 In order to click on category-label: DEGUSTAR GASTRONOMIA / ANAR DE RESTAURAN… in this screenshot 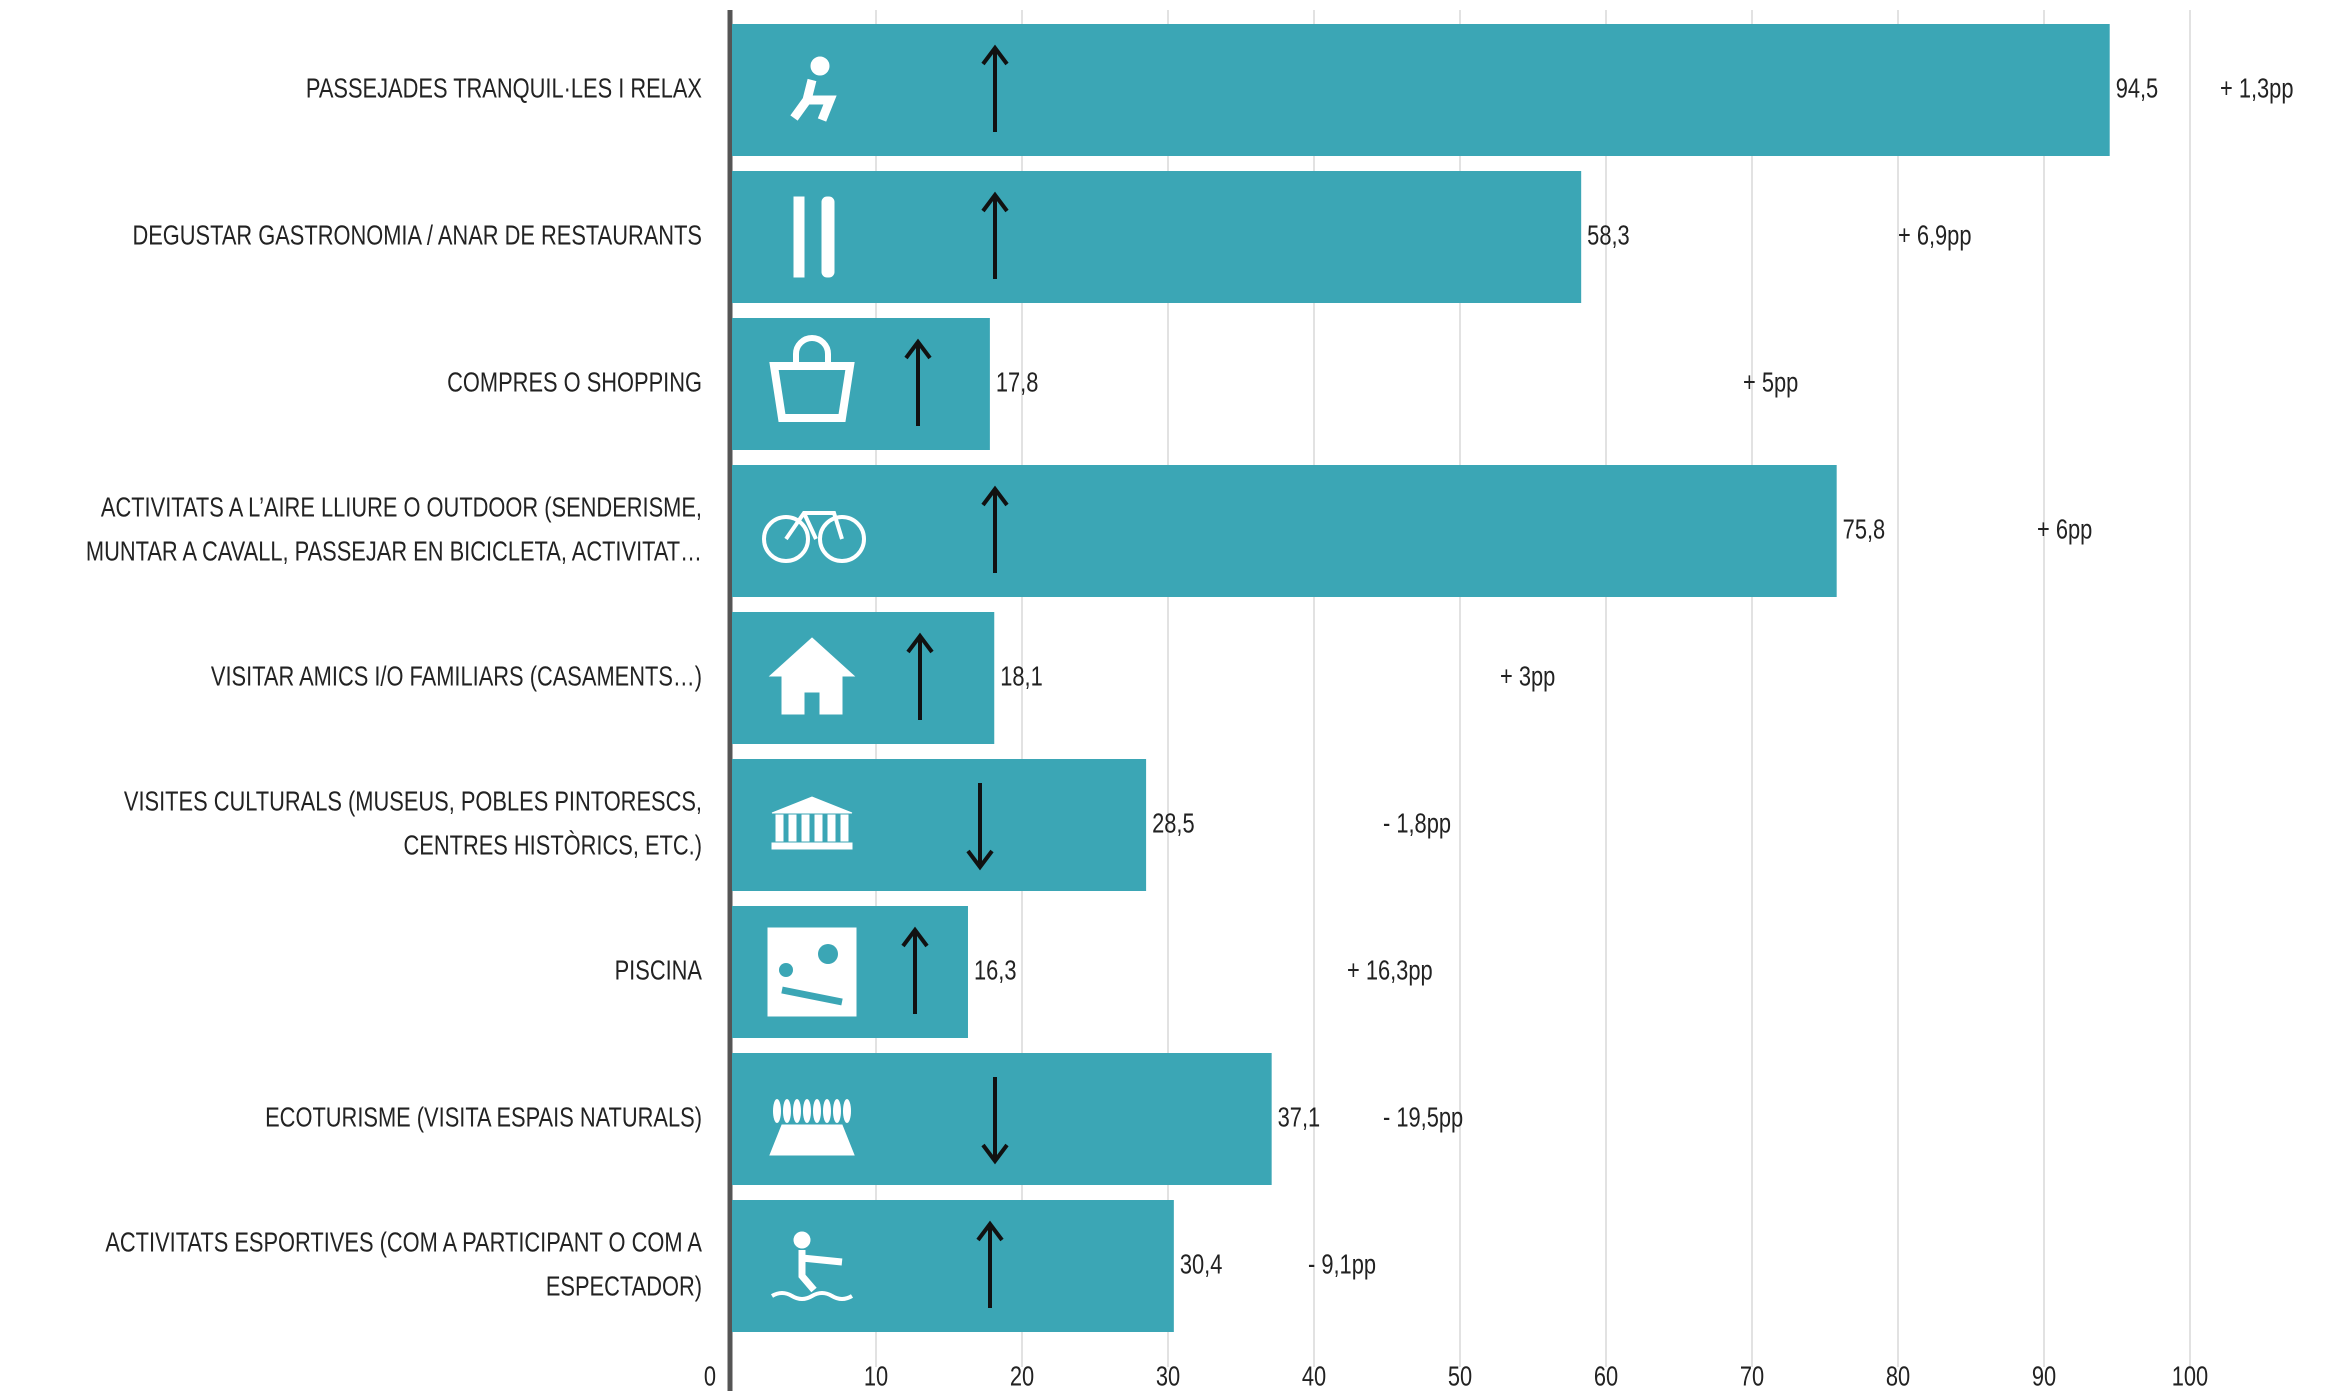, I will do `click(417, 234)`.